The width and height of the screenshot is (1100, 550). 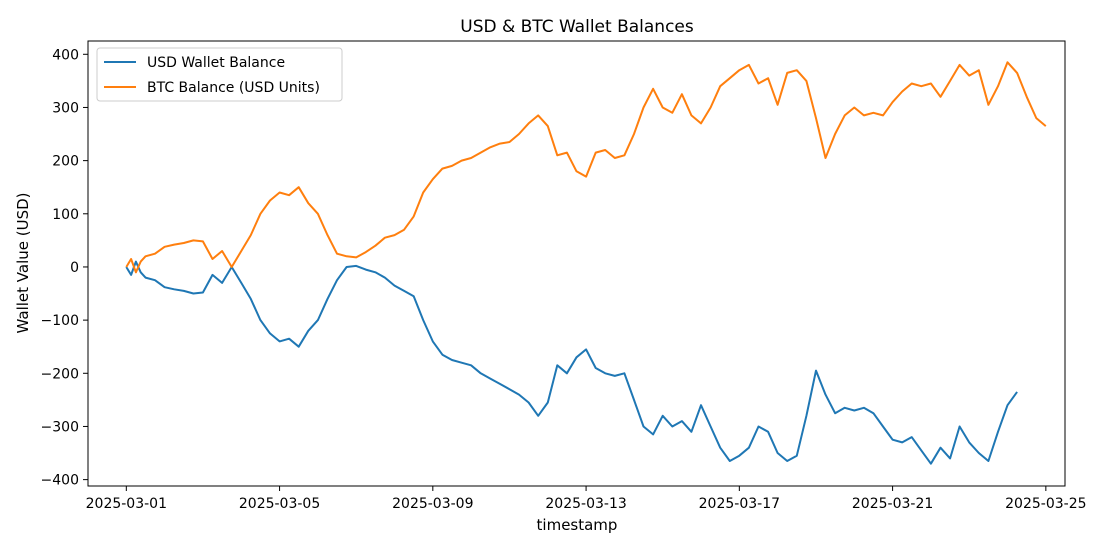 What do you see at coordinates (577, 27) in the screenshot?
I see `chart-title: USD & BTC Wallet Balances` at bounding box center [577, 27].